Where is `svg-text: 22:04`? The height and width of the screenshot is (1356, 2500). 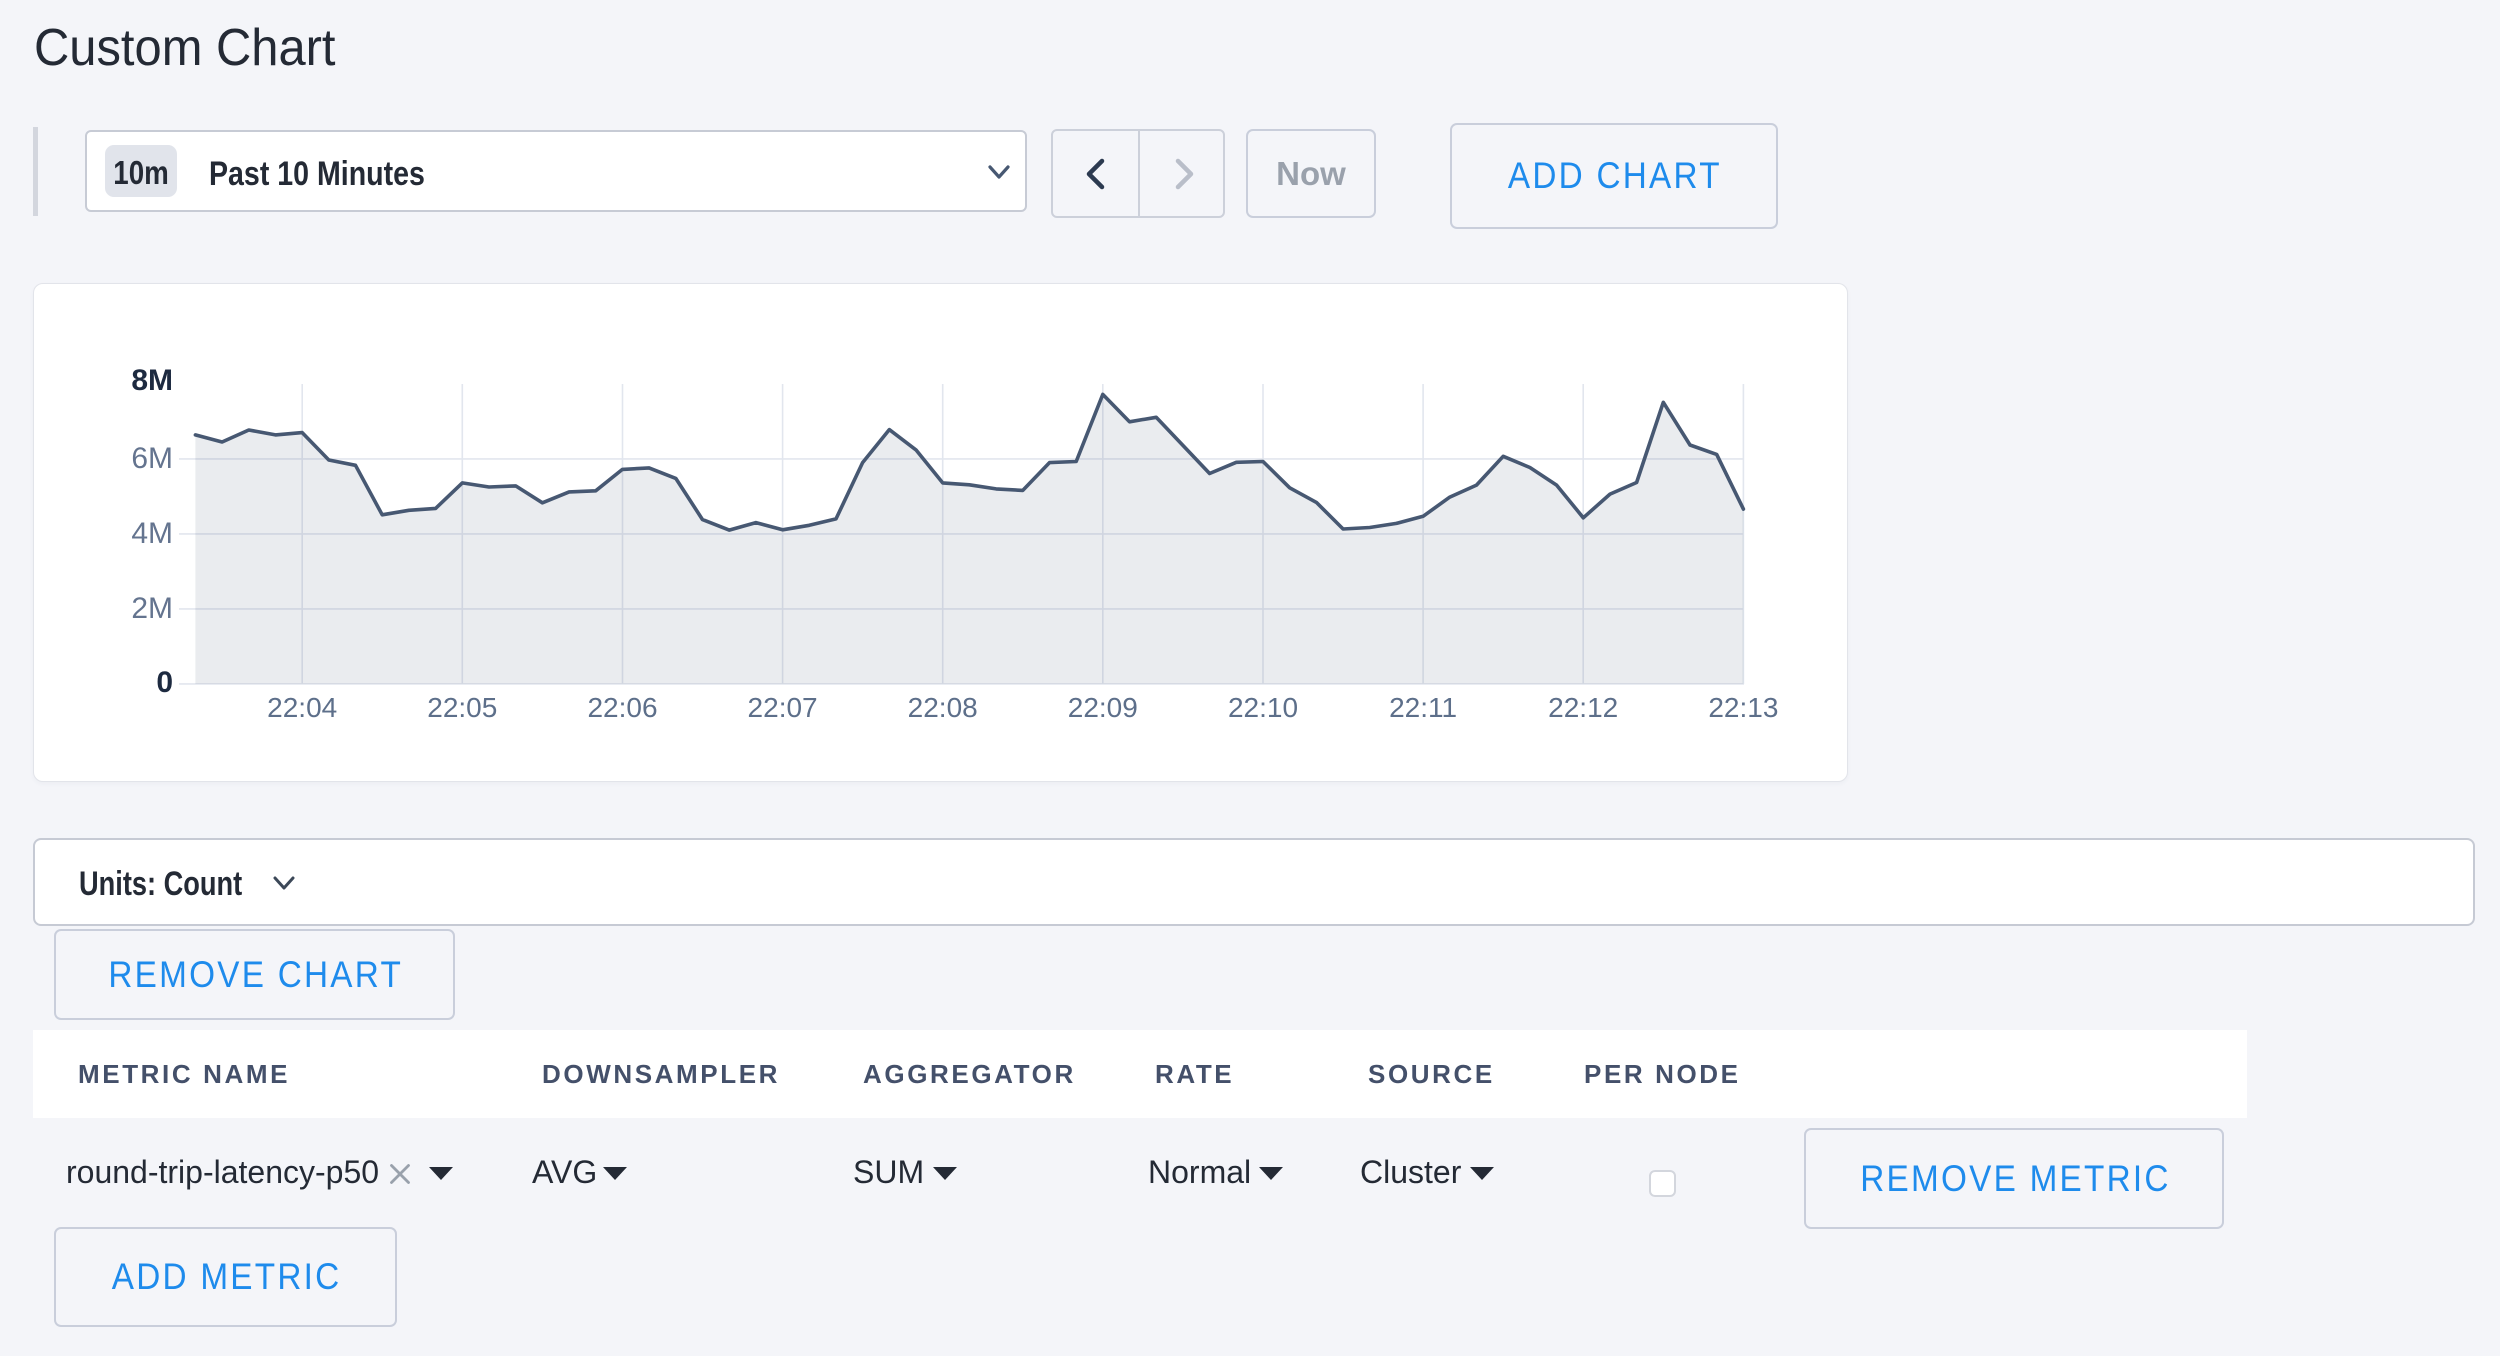 svg-text: 22:04 is located at coordinates (302, 707).